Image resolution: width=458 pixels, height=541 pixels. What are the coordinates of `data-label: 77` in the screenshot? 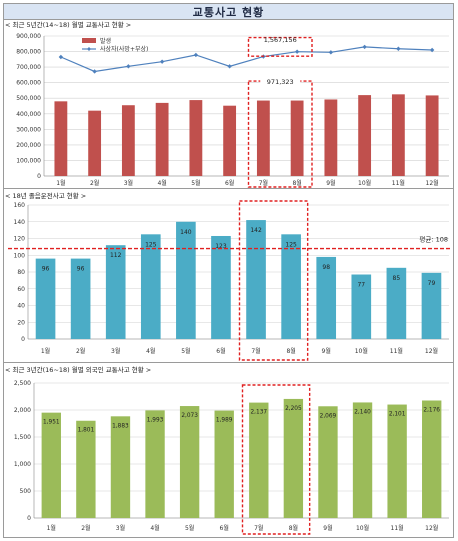 It's located at (361, 285).